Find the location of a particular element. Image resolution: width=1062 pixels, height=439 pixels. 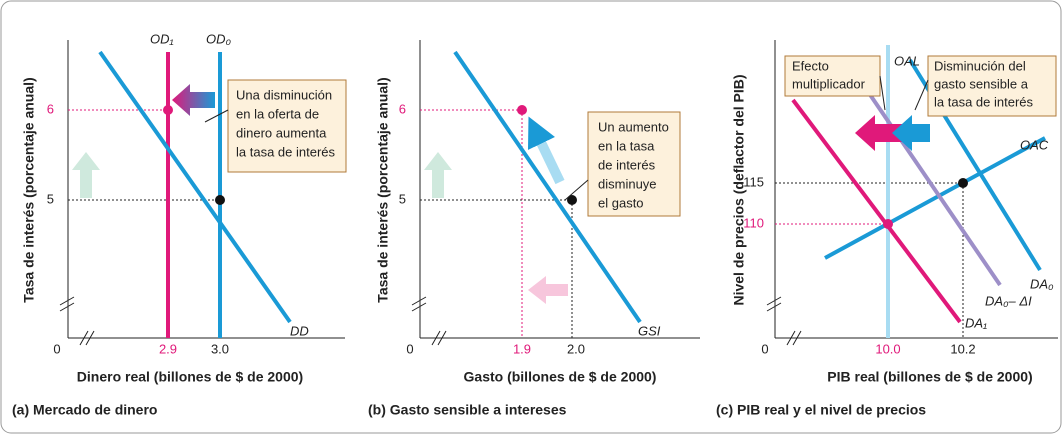

x-label: PIB real (billones de $ de 2000) is located at coordinates (929, 377).